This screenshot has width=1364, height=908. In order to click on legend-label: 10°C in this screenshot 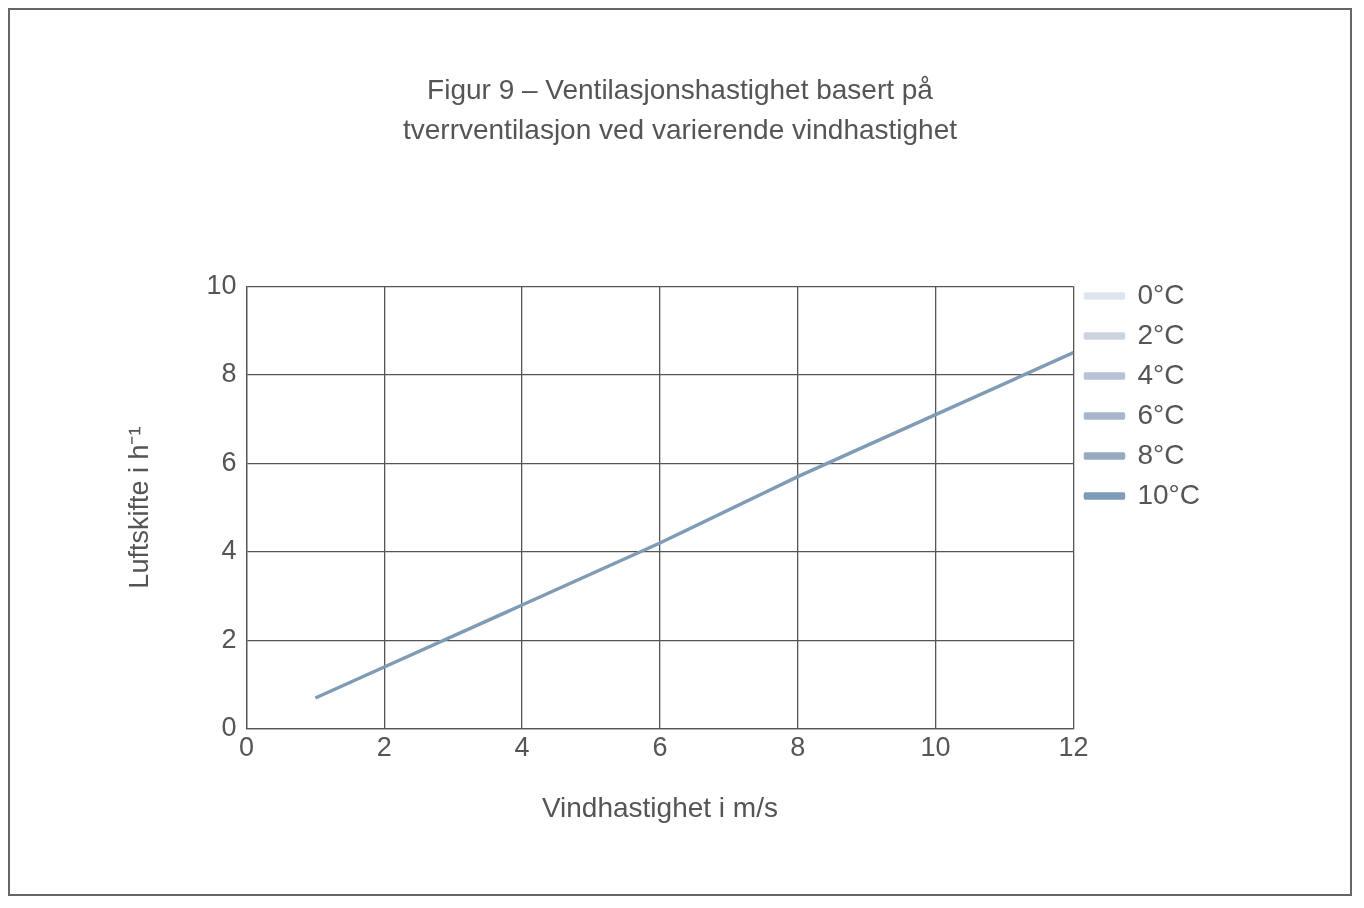, I will do `click(1168, 494)`.